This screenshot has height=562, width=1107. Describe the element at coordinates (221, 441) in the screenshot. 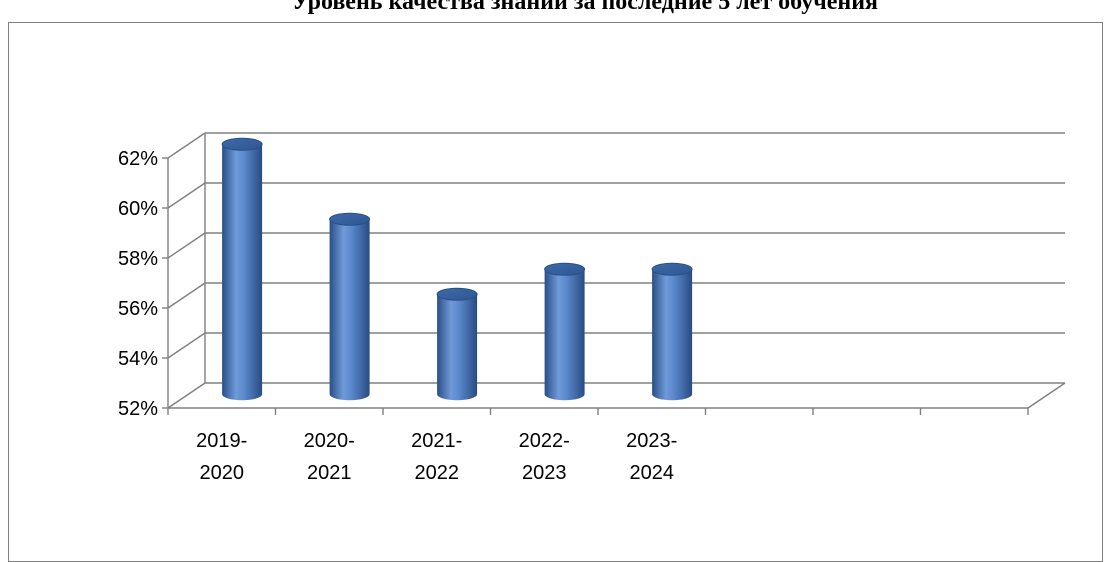

I see `x-tick-label: 2019-` at that location.